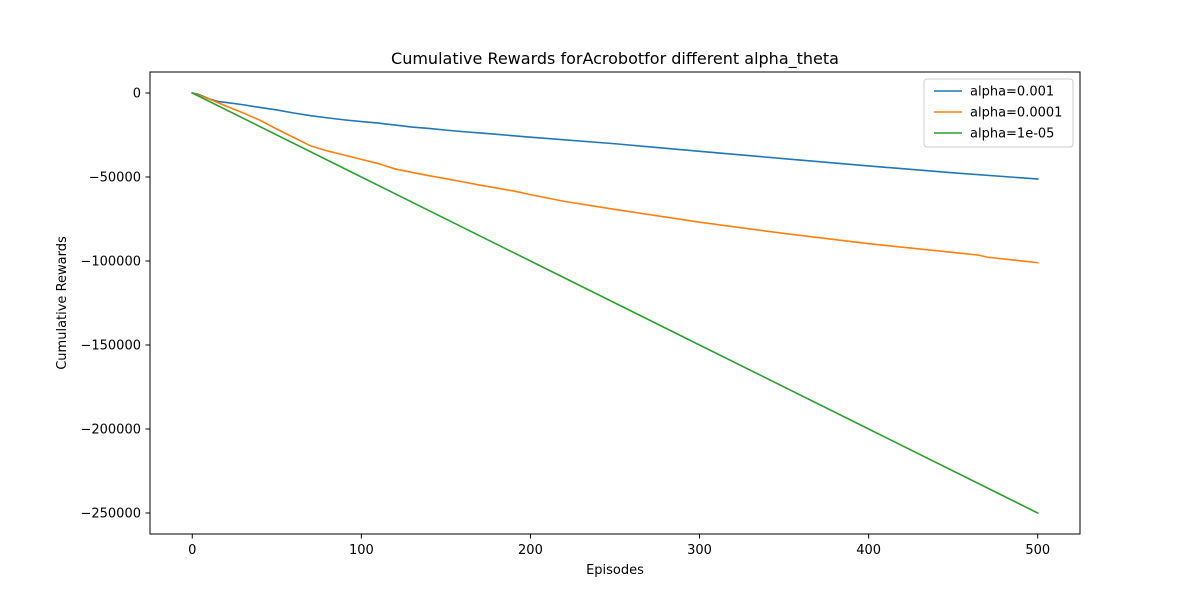  What do you see at coordinates (1012, 134) in the screenshot?
I see `legend-label-2: alpha=1e-05` at bounding box center [1012, 134].